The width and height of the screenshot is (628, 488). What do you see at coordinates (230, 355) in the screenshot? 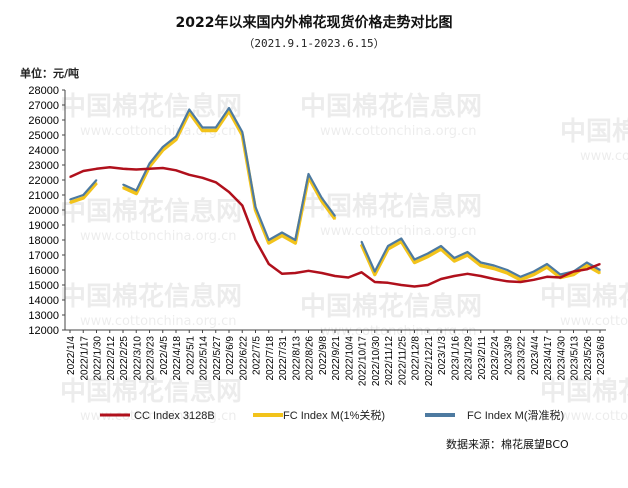
I see `x-tick-label: 2022/6/9` at bounding box center [230, 355].